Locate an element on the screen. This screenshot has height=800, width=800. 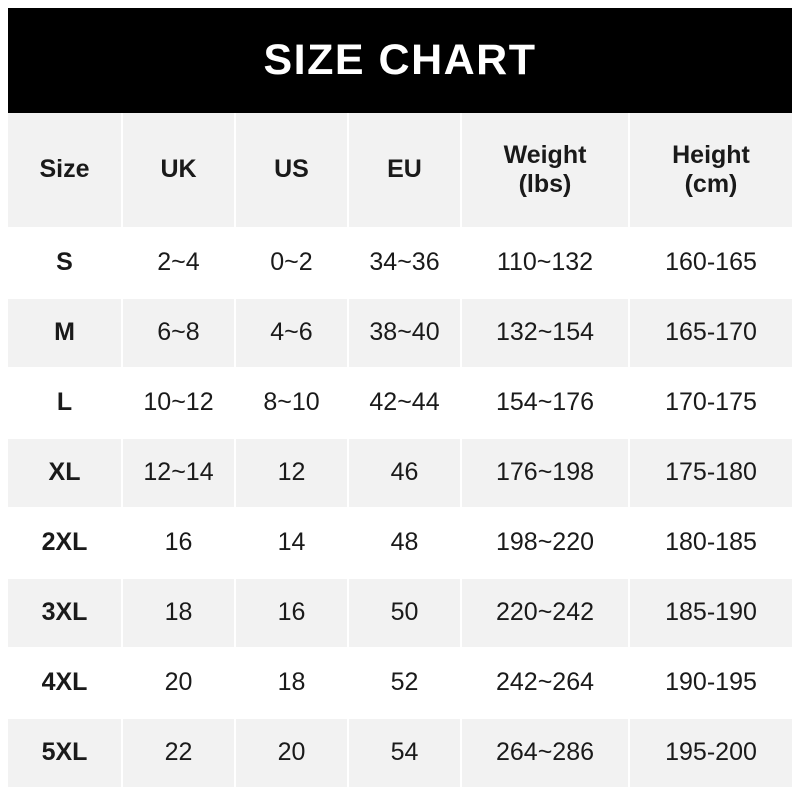
column-header-uk-line1: UK is located at coordinates (178, 169).